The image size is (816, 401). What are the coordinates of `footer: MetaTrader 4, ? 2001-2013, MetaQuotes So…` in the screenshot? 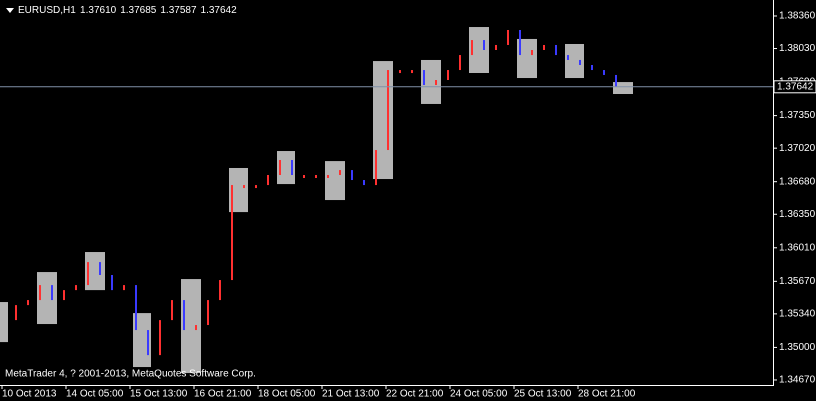 It's located at (130, 374).